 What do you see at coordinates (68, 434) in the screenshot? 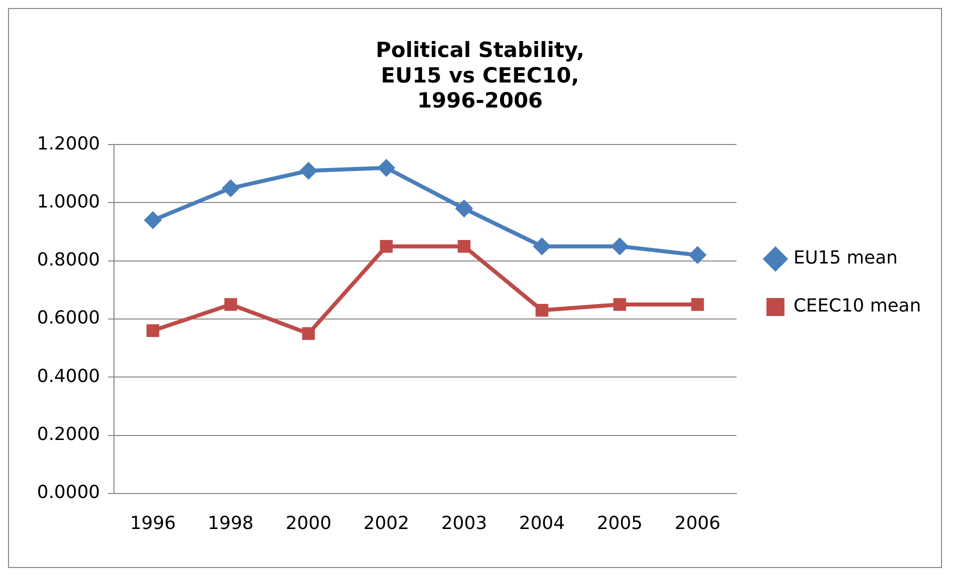
I see `y-tick-label: 0.2000` at bounding box center [68, 434].